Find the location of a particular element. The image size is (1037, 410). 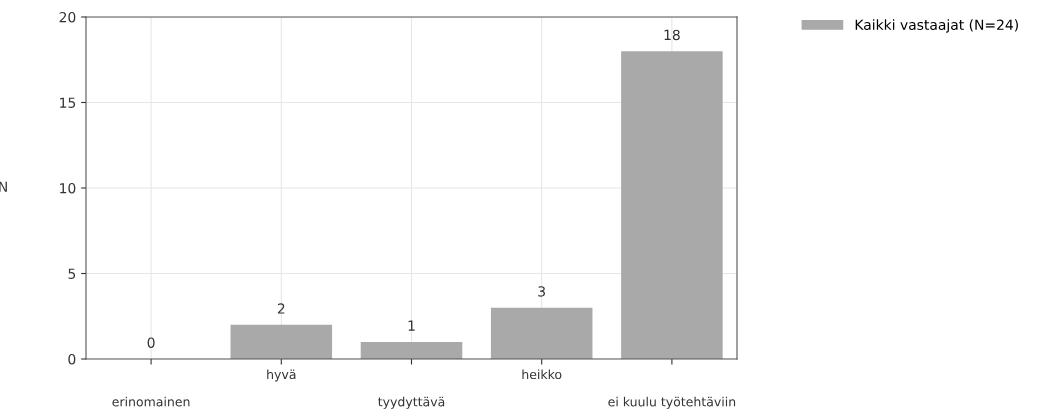

x-tick-label: tyydyttävä is located at coordinates (411, 402).